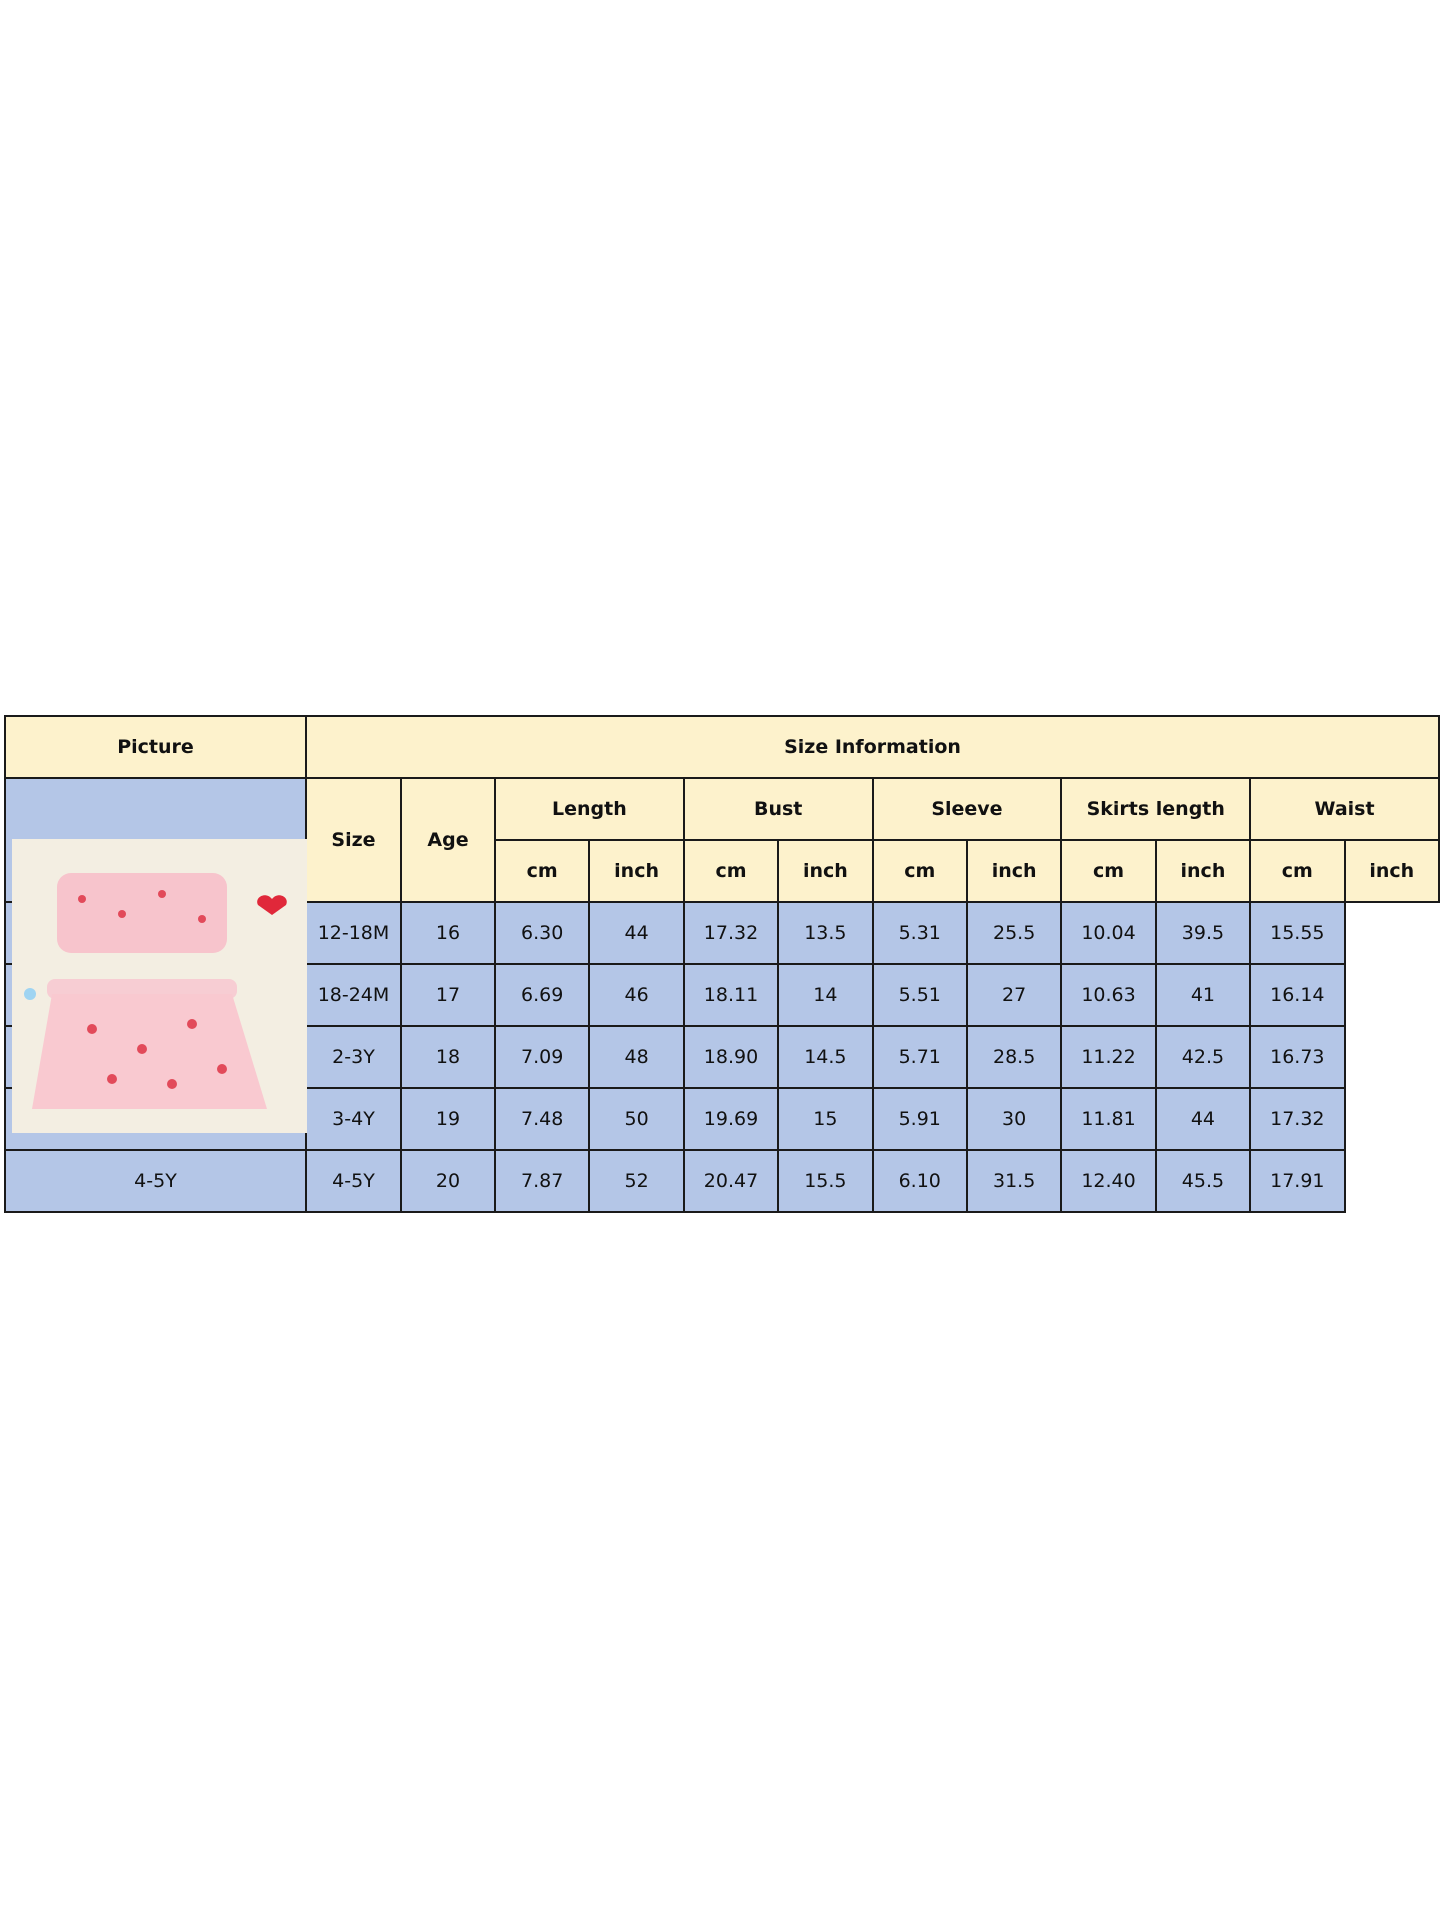 This screenshot has width=1445, height=1927. I want to click on table-cell: 7.87, so click(542, 1181).